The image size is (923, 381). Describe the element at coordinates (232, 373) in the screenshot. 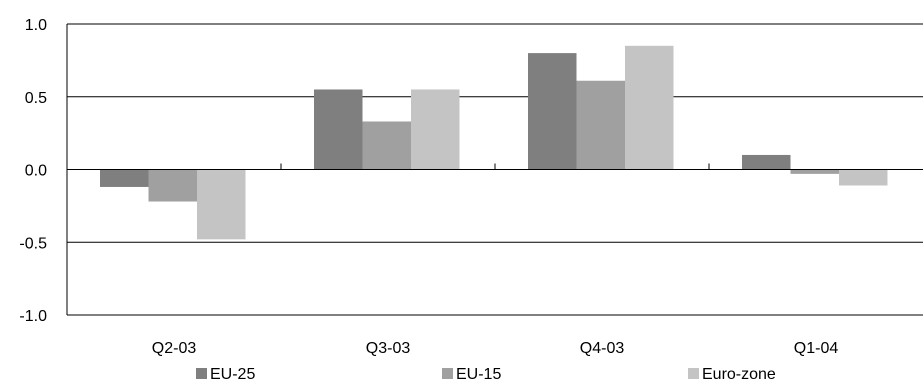

I see `legend-label: EU-25` at that location.